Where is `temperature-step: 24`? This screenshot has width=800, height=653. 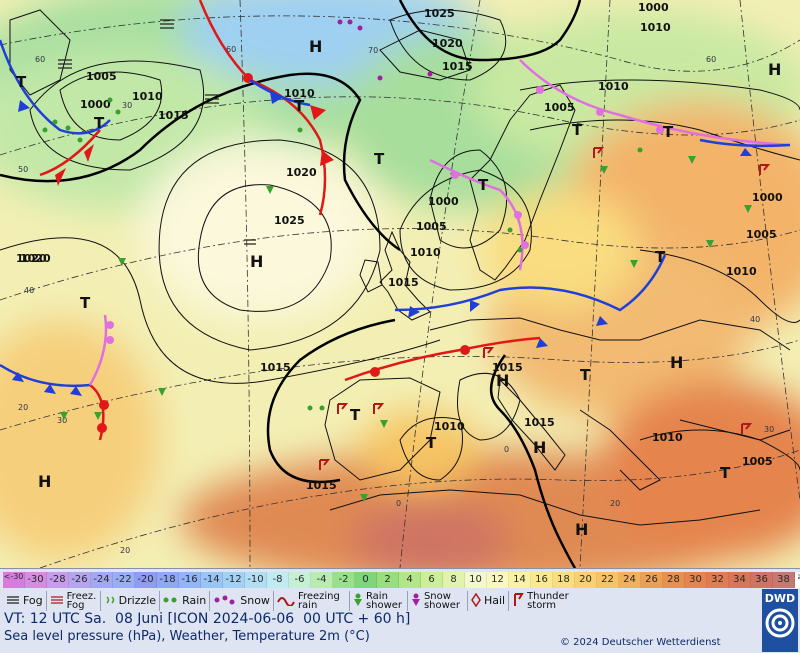
temperature-step: 24 is located at coordinates (630, 580).